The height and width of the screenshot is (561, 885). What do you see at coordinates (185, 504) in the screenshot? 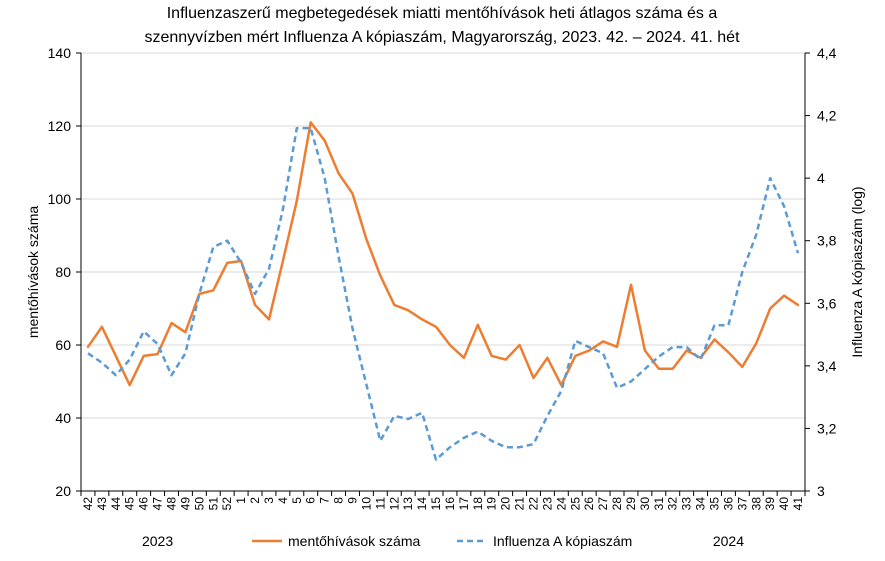
I see `x-tick-label: 49` at bounding box center [185, 504].